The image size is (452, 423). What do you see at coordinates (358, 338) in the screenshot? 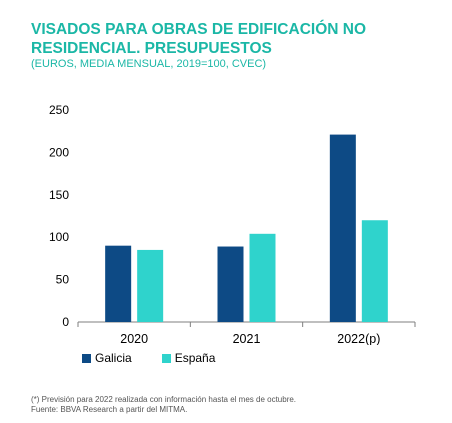
I see `x-tick-label: 2022(p)` at bounding box center [358, 338].